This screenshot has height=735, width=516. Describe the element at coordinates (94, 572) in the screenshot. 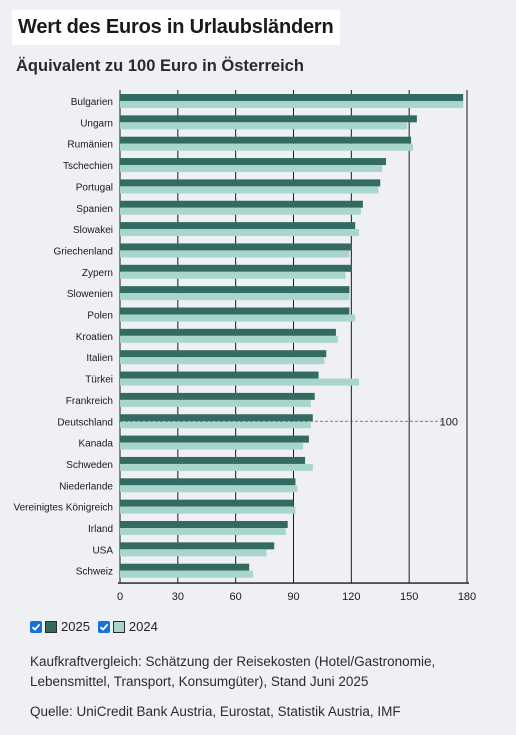

I see `category-label: Schweiz` at that location.